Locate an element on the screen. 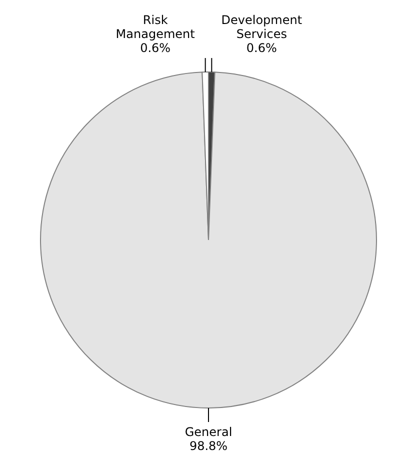 The height and width of the screenshot is (475, 417). data-label: 98.8% is located at coordinates (208, 446).